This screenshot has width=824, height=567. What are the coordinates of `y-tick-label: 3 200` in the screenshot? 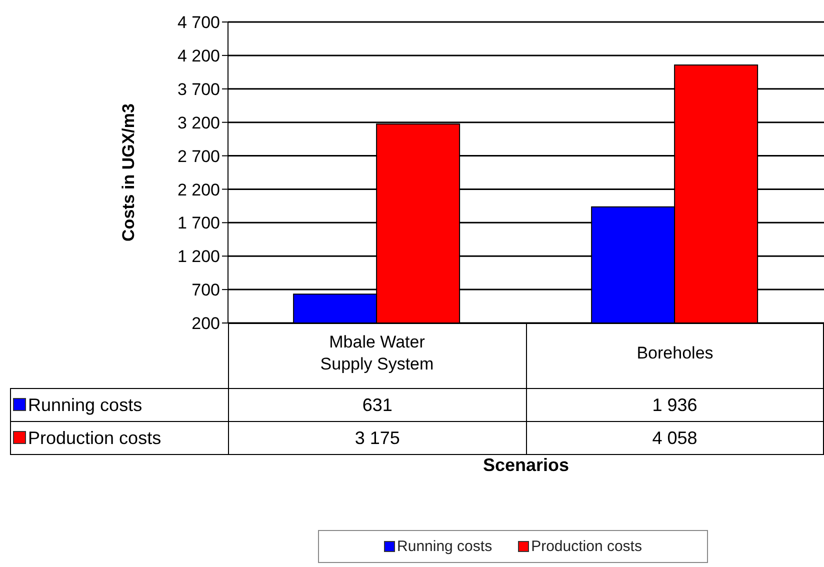 It's located at (198, 122).